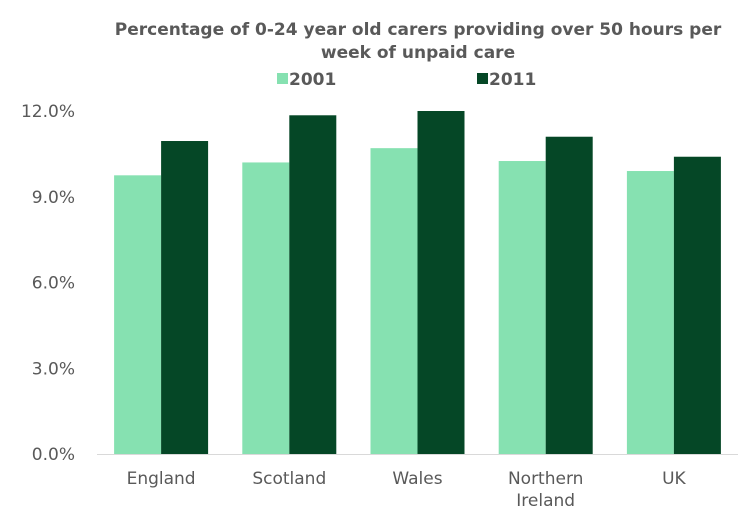 The image size is (752, 513). What do you see at coordinates (417, 479) in the screenshot?
I see `x-category-label: Wales` at bounding box center [417, 479].